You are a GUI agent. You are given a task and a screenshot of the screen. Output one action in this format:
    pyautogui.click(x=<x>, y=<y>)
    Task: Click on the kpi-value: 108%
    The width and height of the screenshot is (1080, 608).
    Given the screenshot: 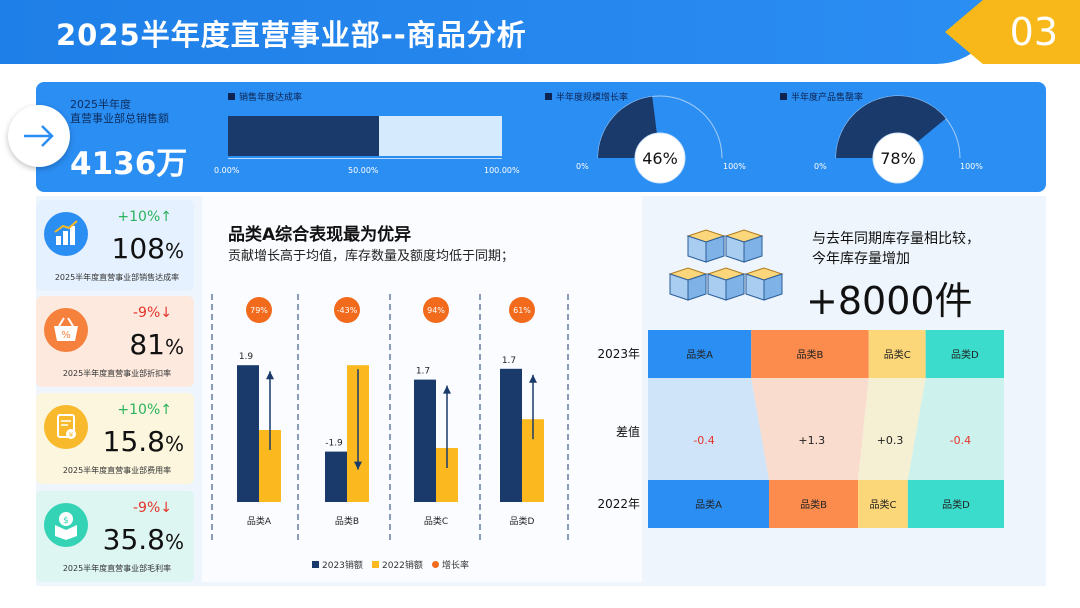 What is the action you would take?
    pyautogui.click(x=148, y=248)
    